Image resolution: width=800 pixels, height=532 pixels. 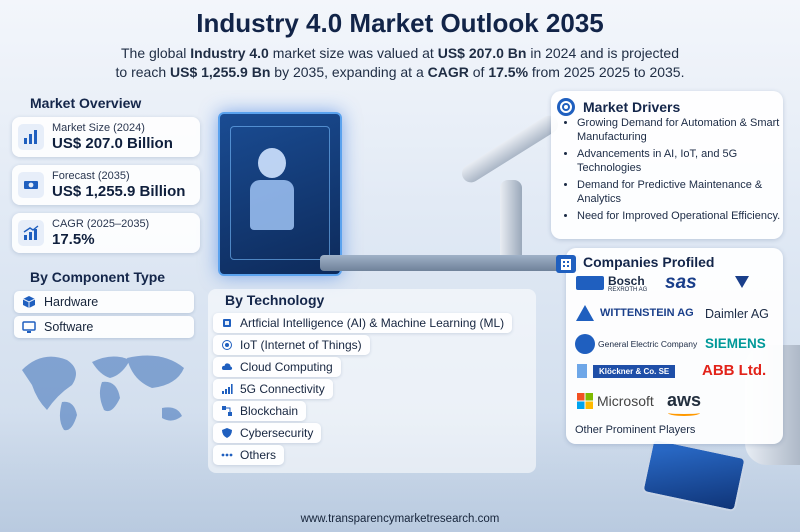 What do you see at coordinates (626, 281) in the screenshot?
I see `bosch-logo: Bosch` at bounding box center [626, 281].